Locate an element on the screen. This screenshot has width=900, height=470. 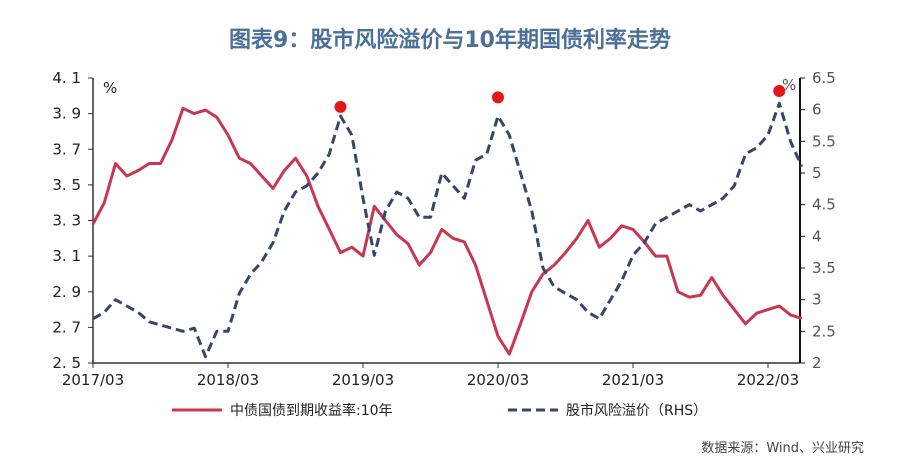
left-unit-label: % is located at coordinates (110, 88).